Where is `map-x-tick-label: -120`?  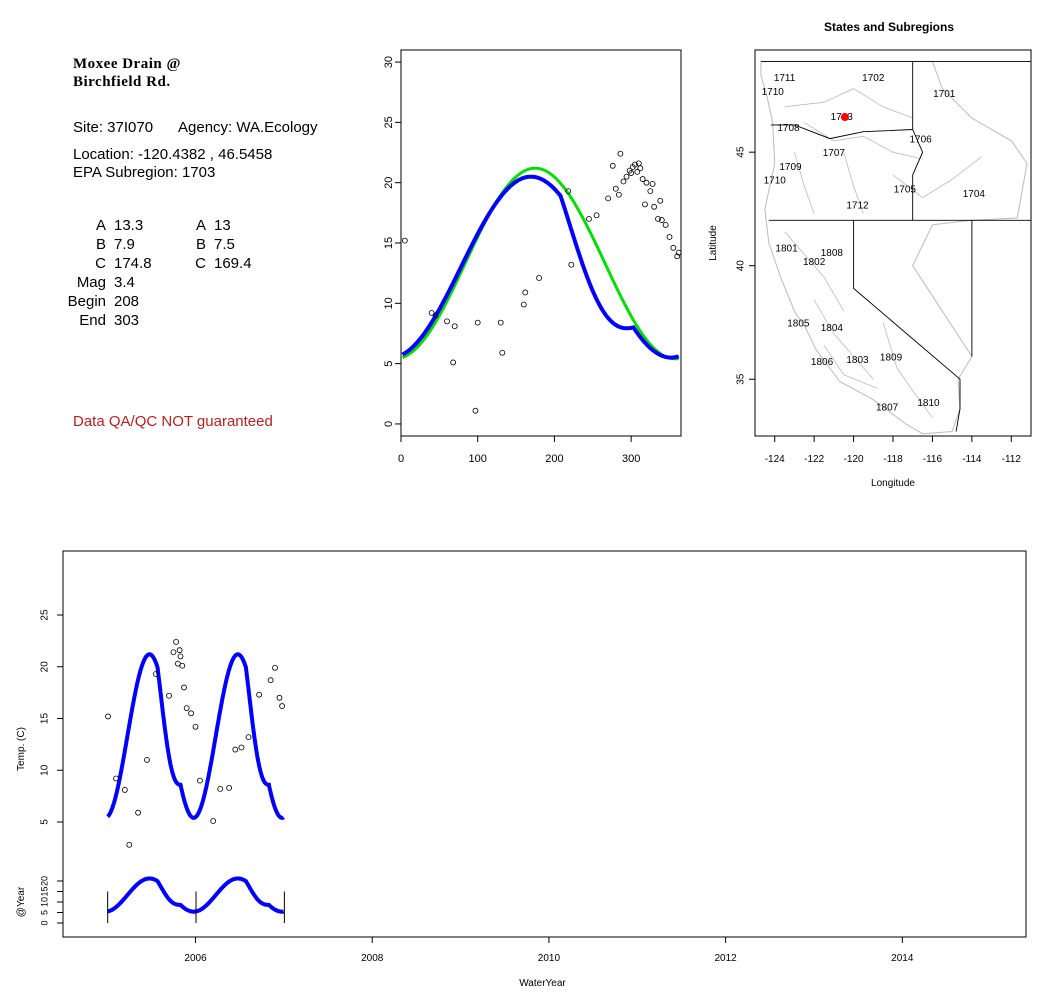
map-x-tick-label: -120 is located at coordinates (854, 459).